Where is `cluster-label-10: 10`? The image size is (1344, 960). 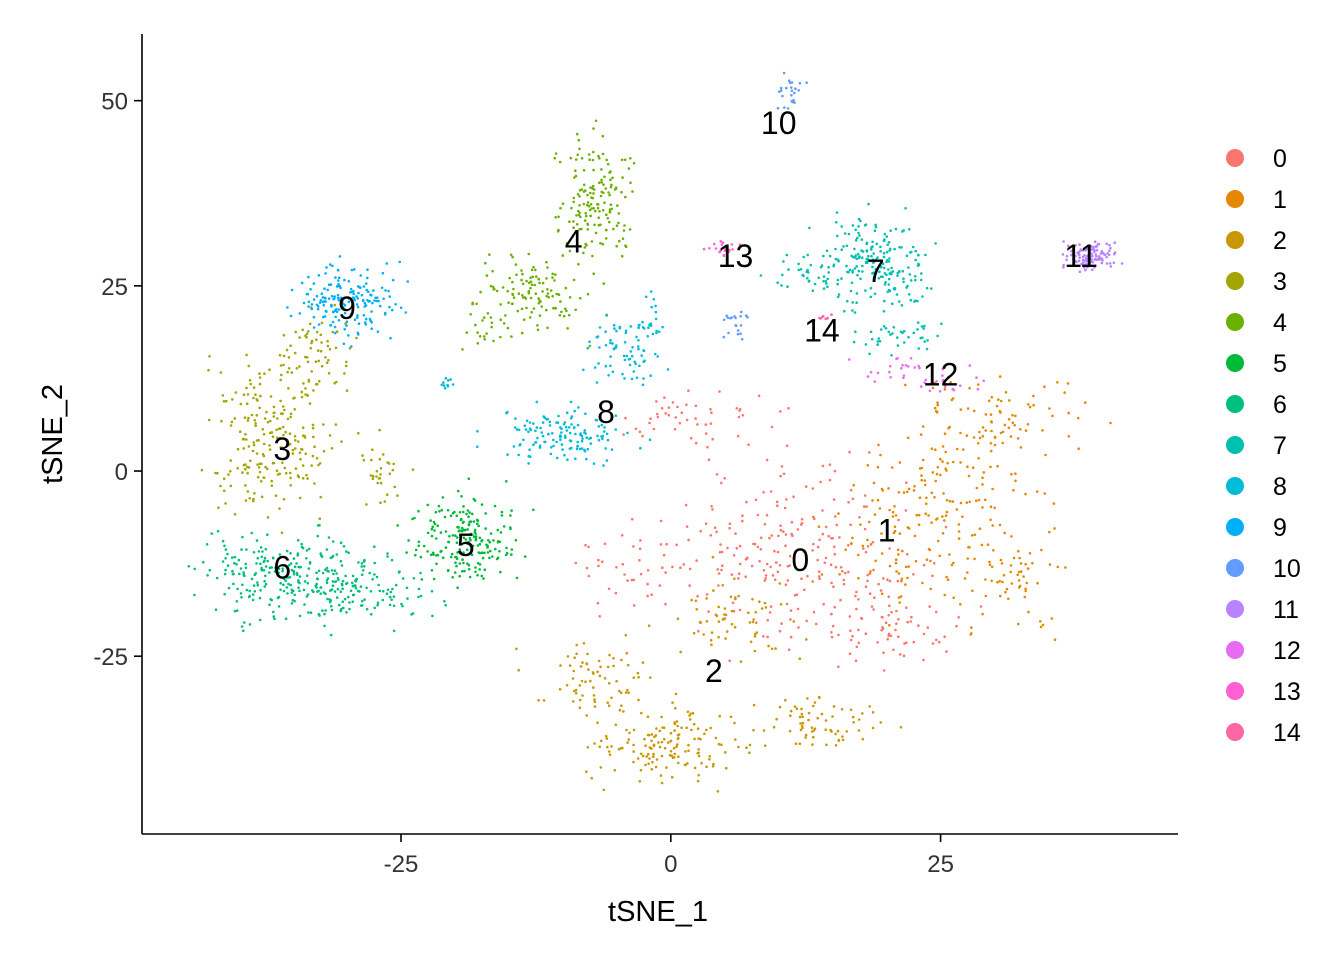 cluster-label-10: 10 is located at coordinates (779, 123).